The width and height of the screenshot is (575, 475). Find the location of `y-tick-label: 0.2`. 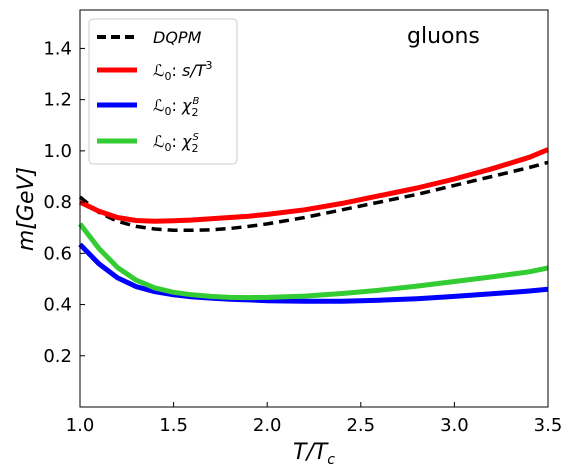

y-tick-label: 0.2 is located at coordinates (57, 356).